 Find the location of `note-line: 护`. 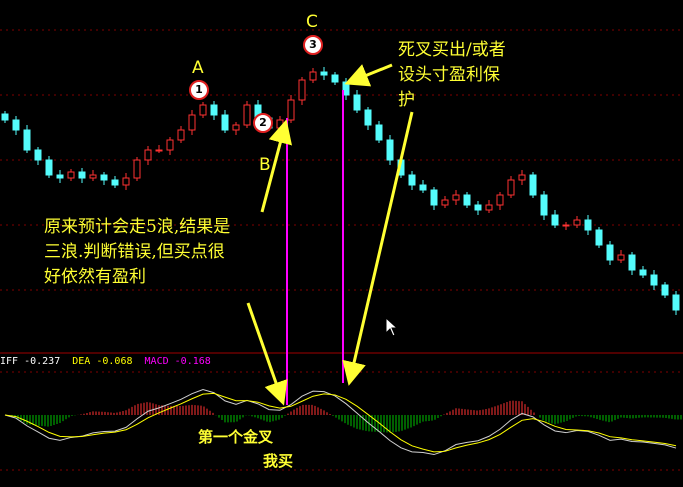

note-line: 护 is located at coordinates (406, 100).